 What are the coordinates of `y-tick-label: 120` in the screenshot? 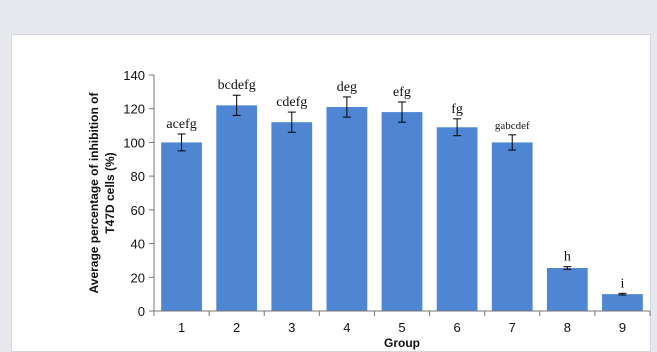 It's located at (134, 109).